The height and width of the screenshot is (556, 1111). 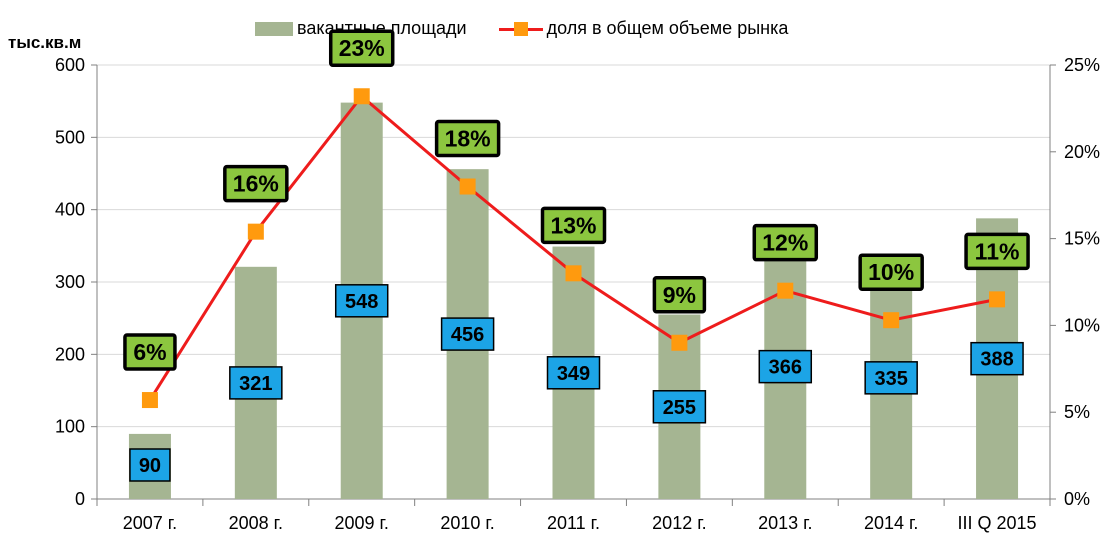 I want to click on x-tick-label: 2012 г., so click(x=679, y=523).